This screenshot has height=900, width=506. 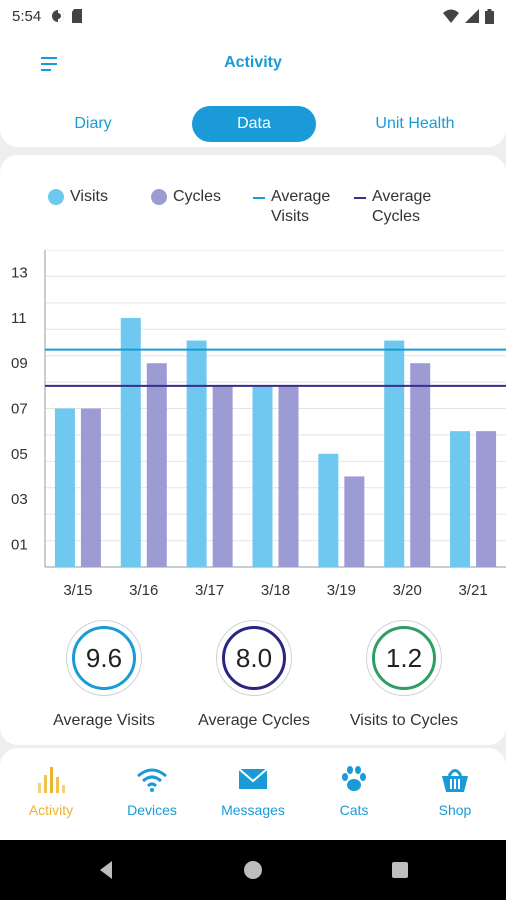 I want to click on recents-square-icon, so click(x=400, y=870).